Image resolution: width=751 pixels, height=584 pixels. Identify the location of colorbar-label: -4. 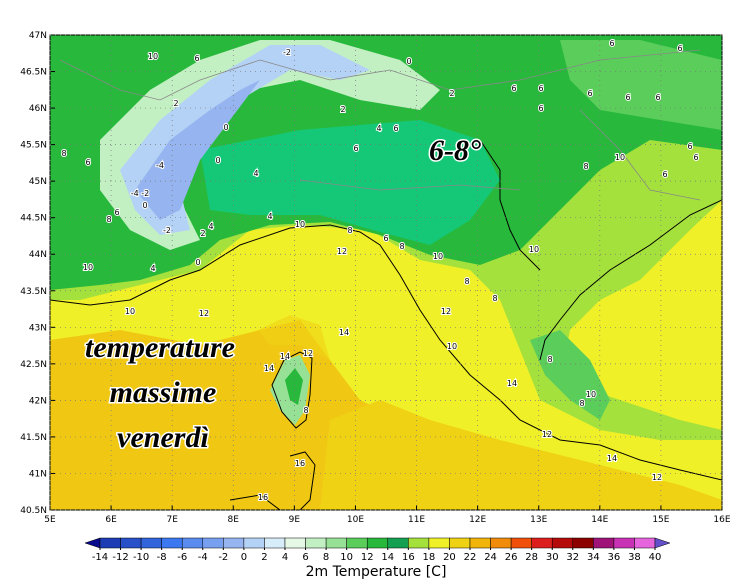
(203, 557).